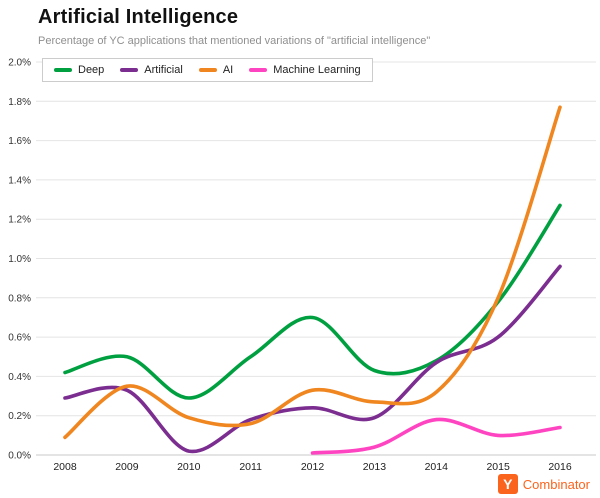 The width and height of the screenshot is (600, 498). What do you see at coordinates (189, 467) in the screenshot?
I see `x-axis-label: 2010` at bounding box center [189, 467].